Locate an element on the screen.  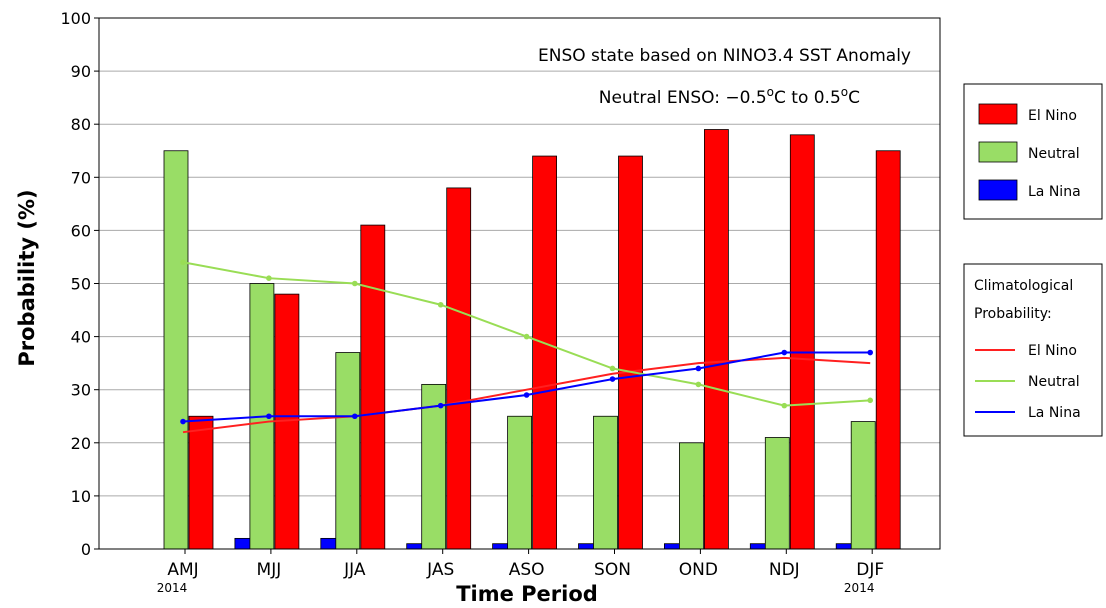
bar-neutral-djf is located at coordinates (863, 485).